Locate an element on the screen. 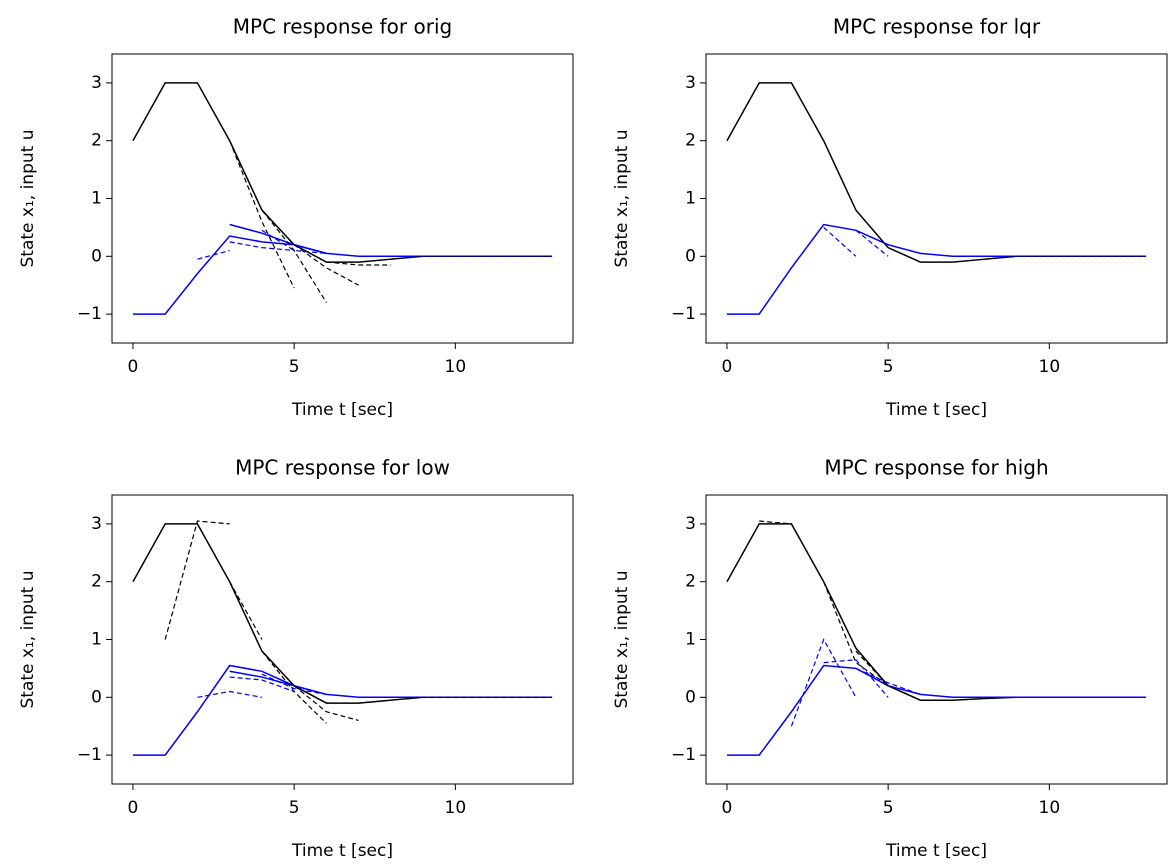  chart-title: MPC response for orig is located at coordinates (342, 27).